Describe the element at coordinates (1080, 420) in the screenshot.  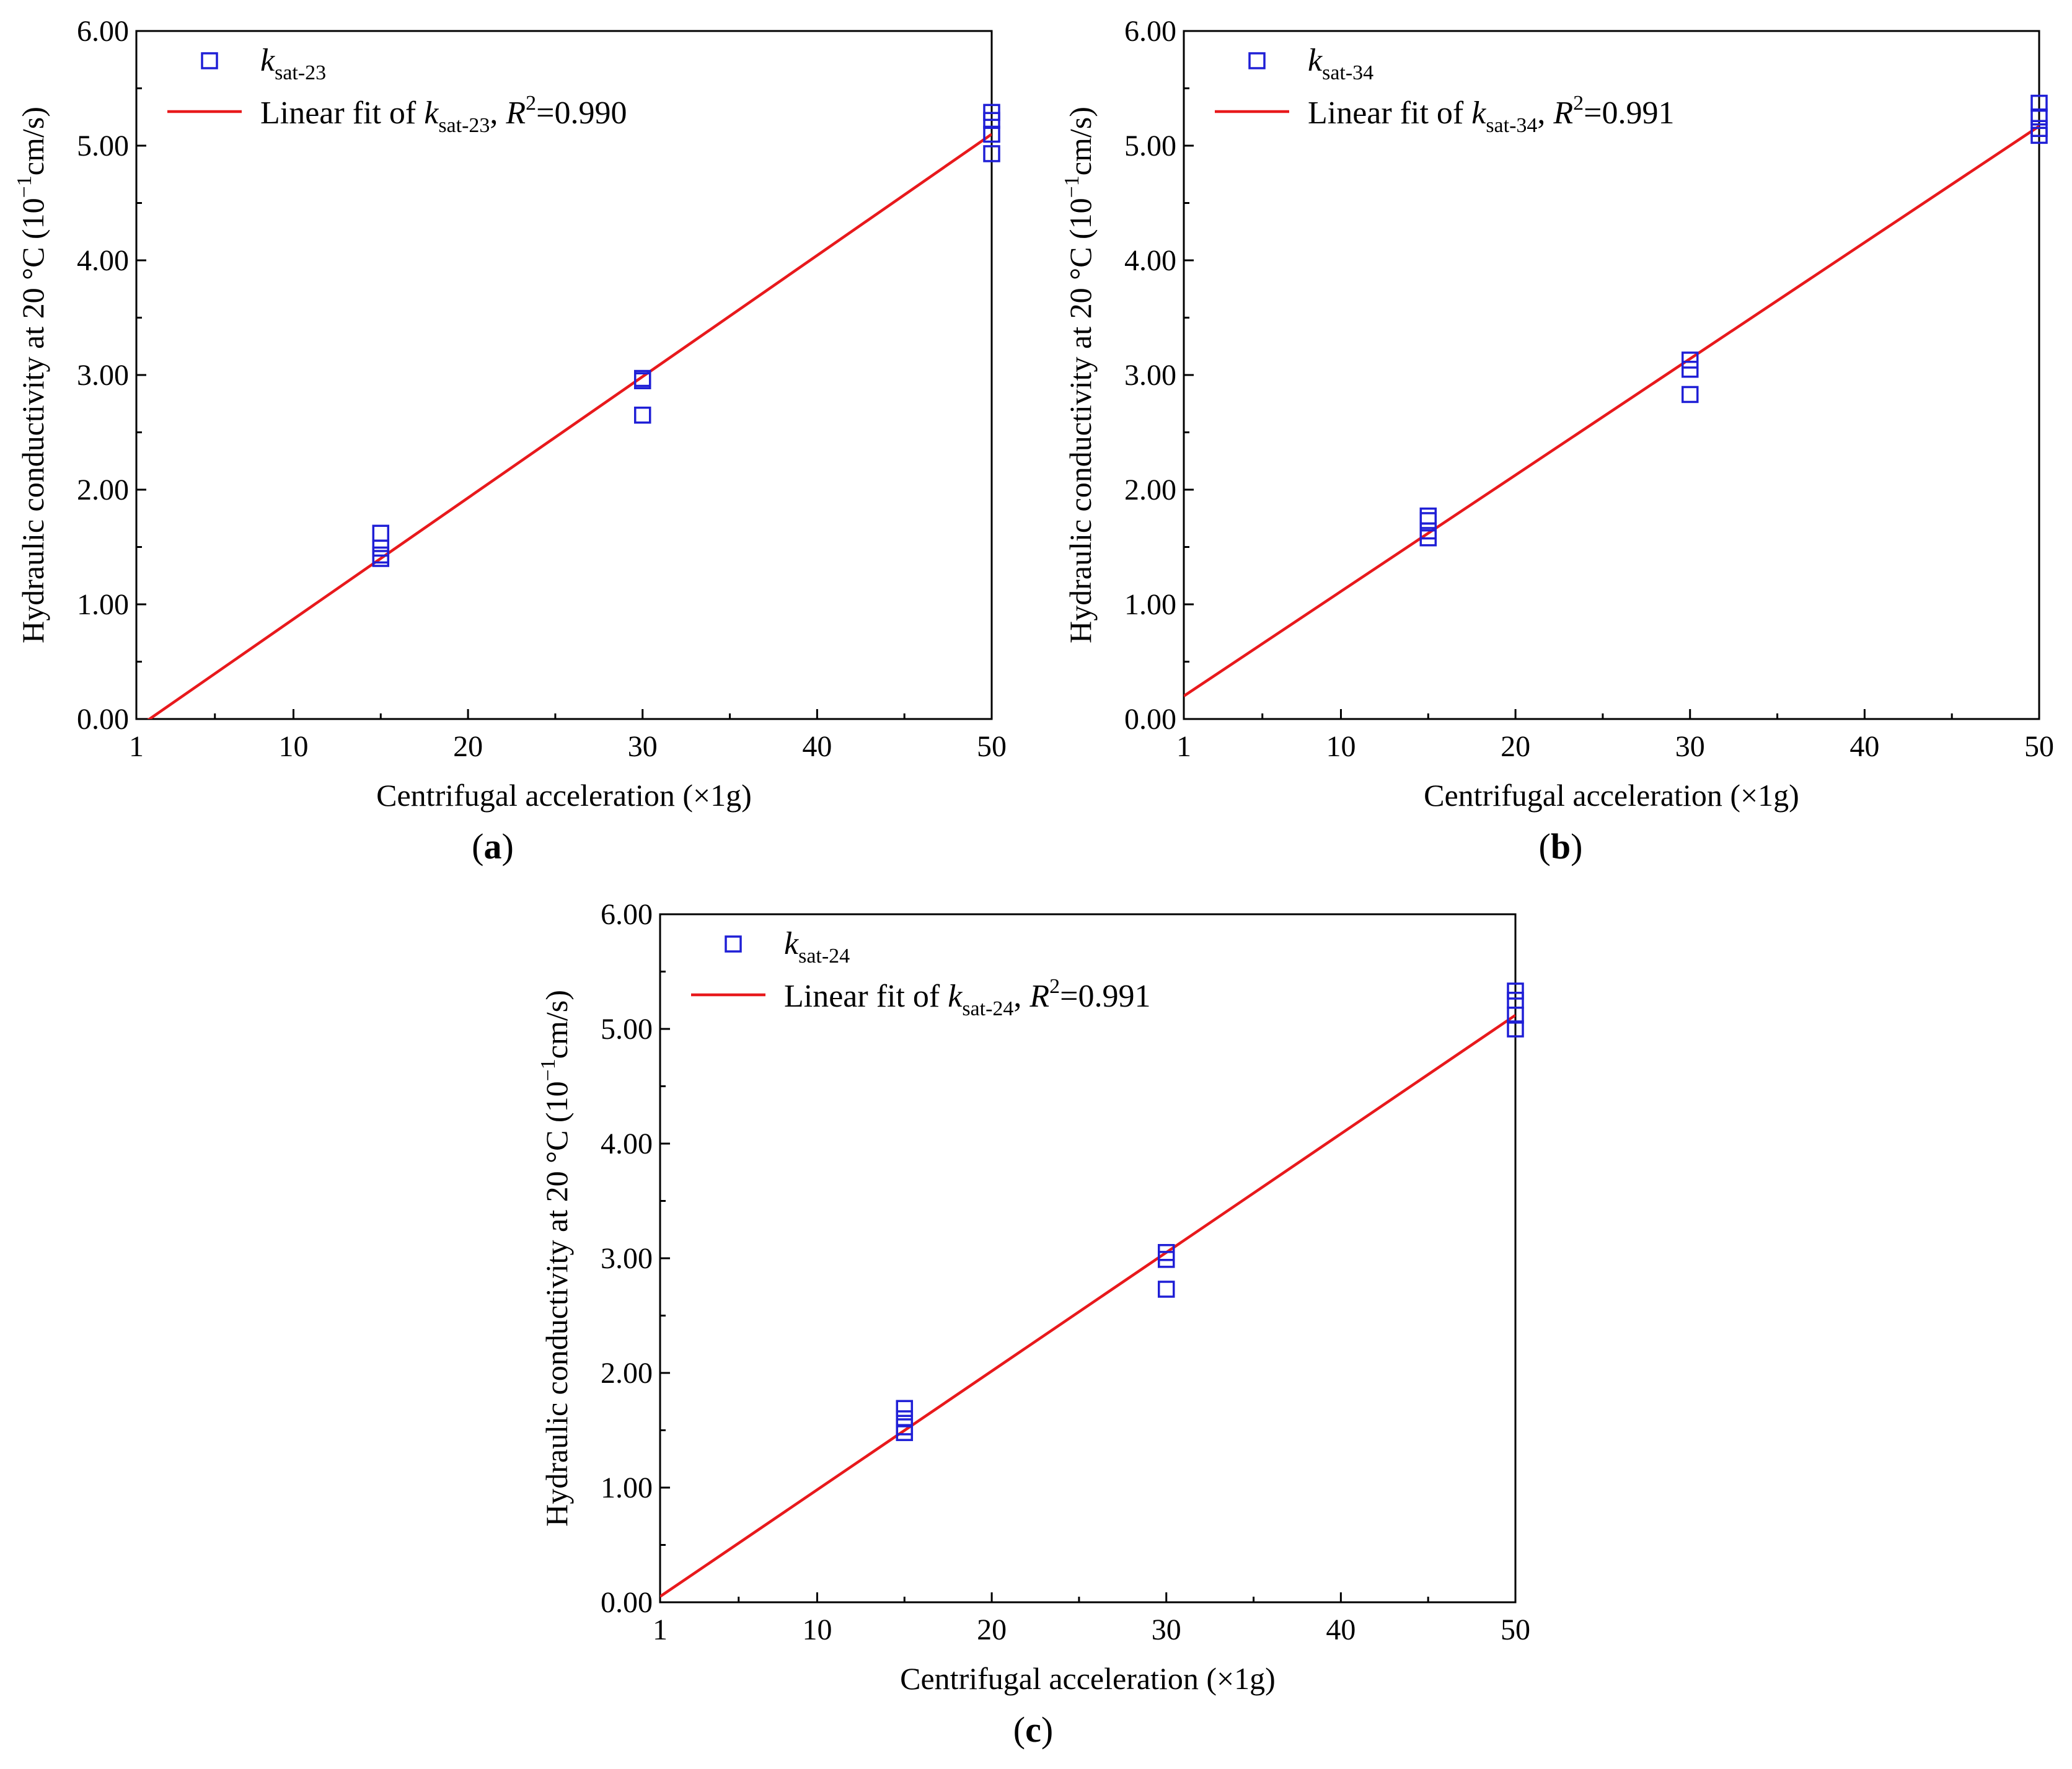
I see `y-axis-title-main: Hydraulic conductivity at 20 °C (10` at that location.